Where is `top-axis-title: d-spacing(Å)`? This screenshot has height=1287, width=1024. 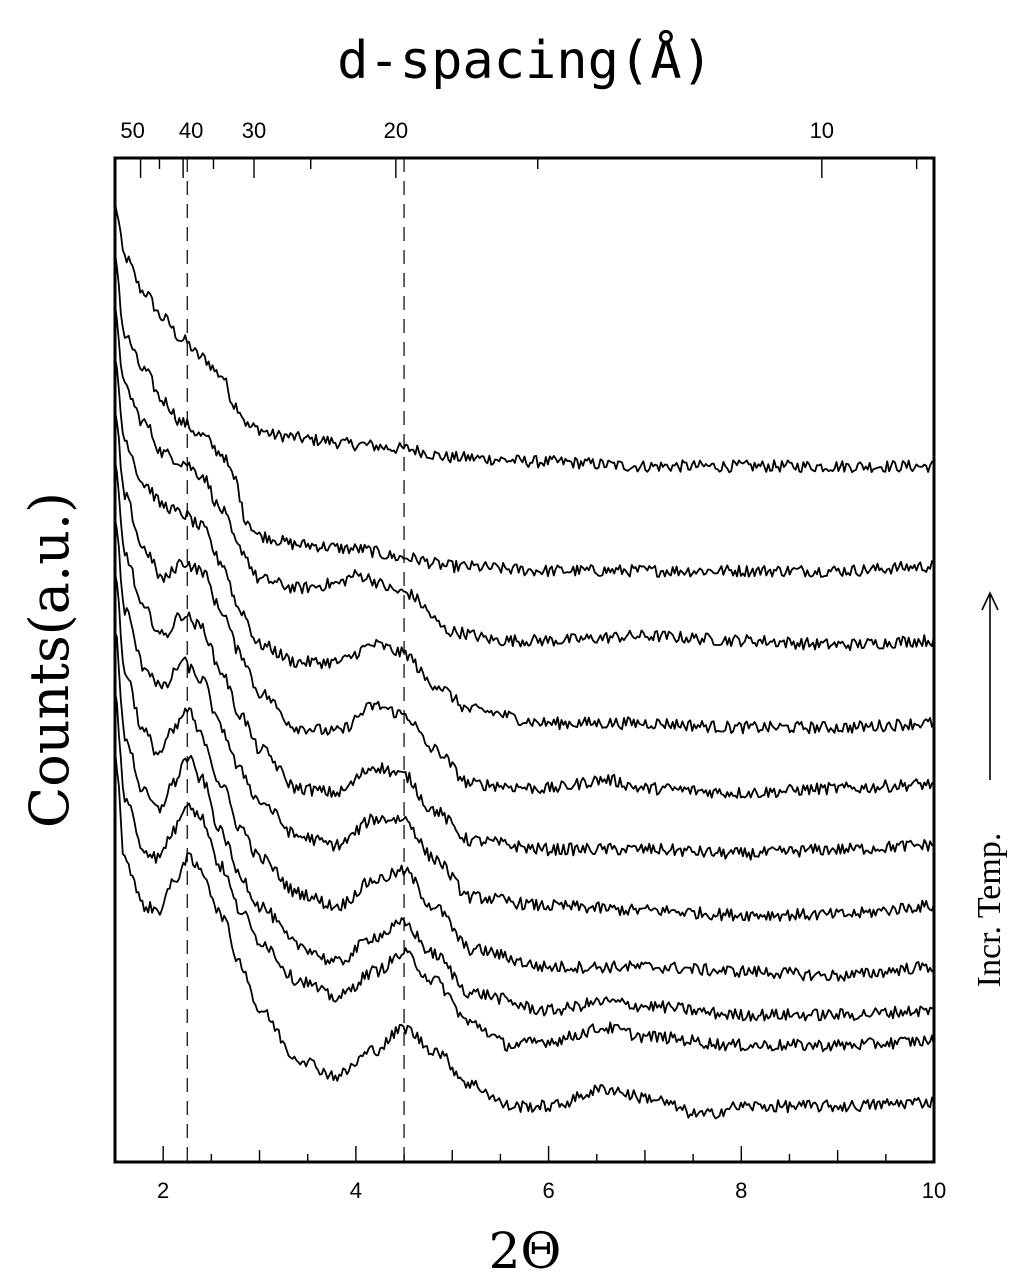
top-axis-title: d-spacing(Å) is located at coordinates (525, 60).